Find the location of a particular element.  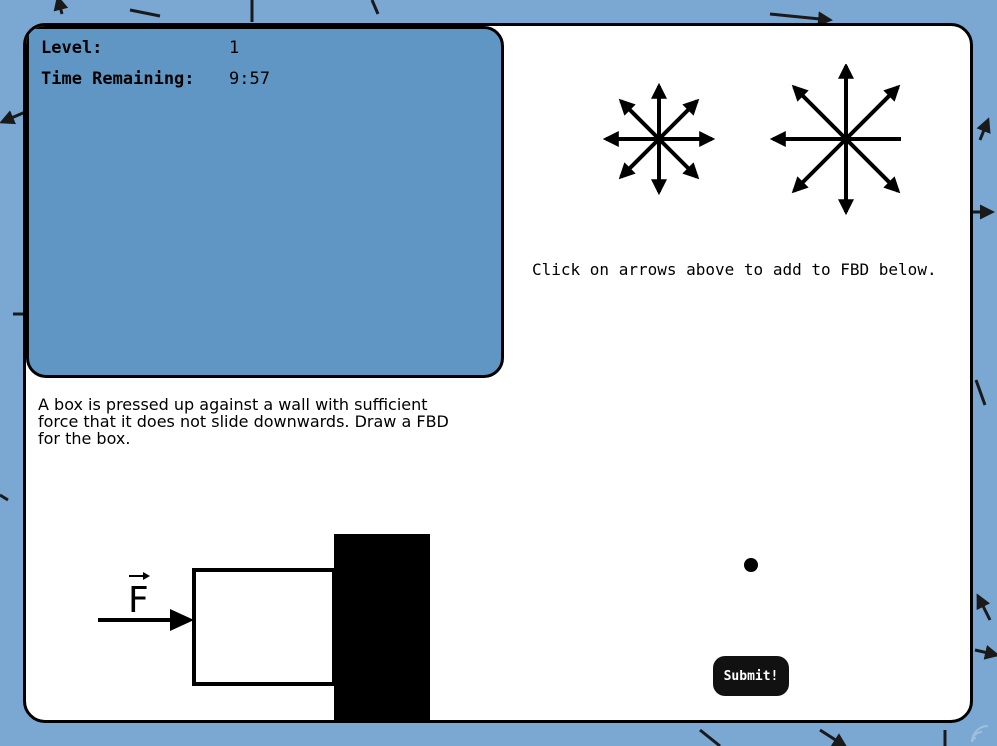

fbd-origin-point is located at coordinates (751, 565).